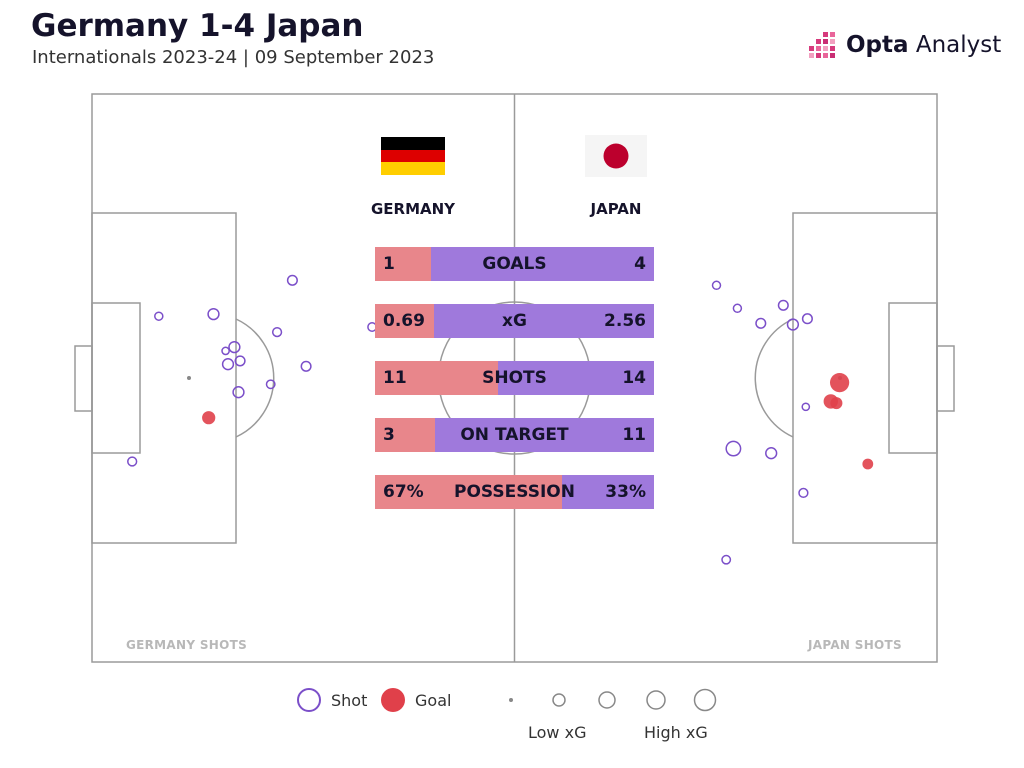 The image size is (1024, 768). What do you see at coordinates (634, 435) in the screenshot?
I see `stat-away-value: 11` at bounding box center [634, 435].